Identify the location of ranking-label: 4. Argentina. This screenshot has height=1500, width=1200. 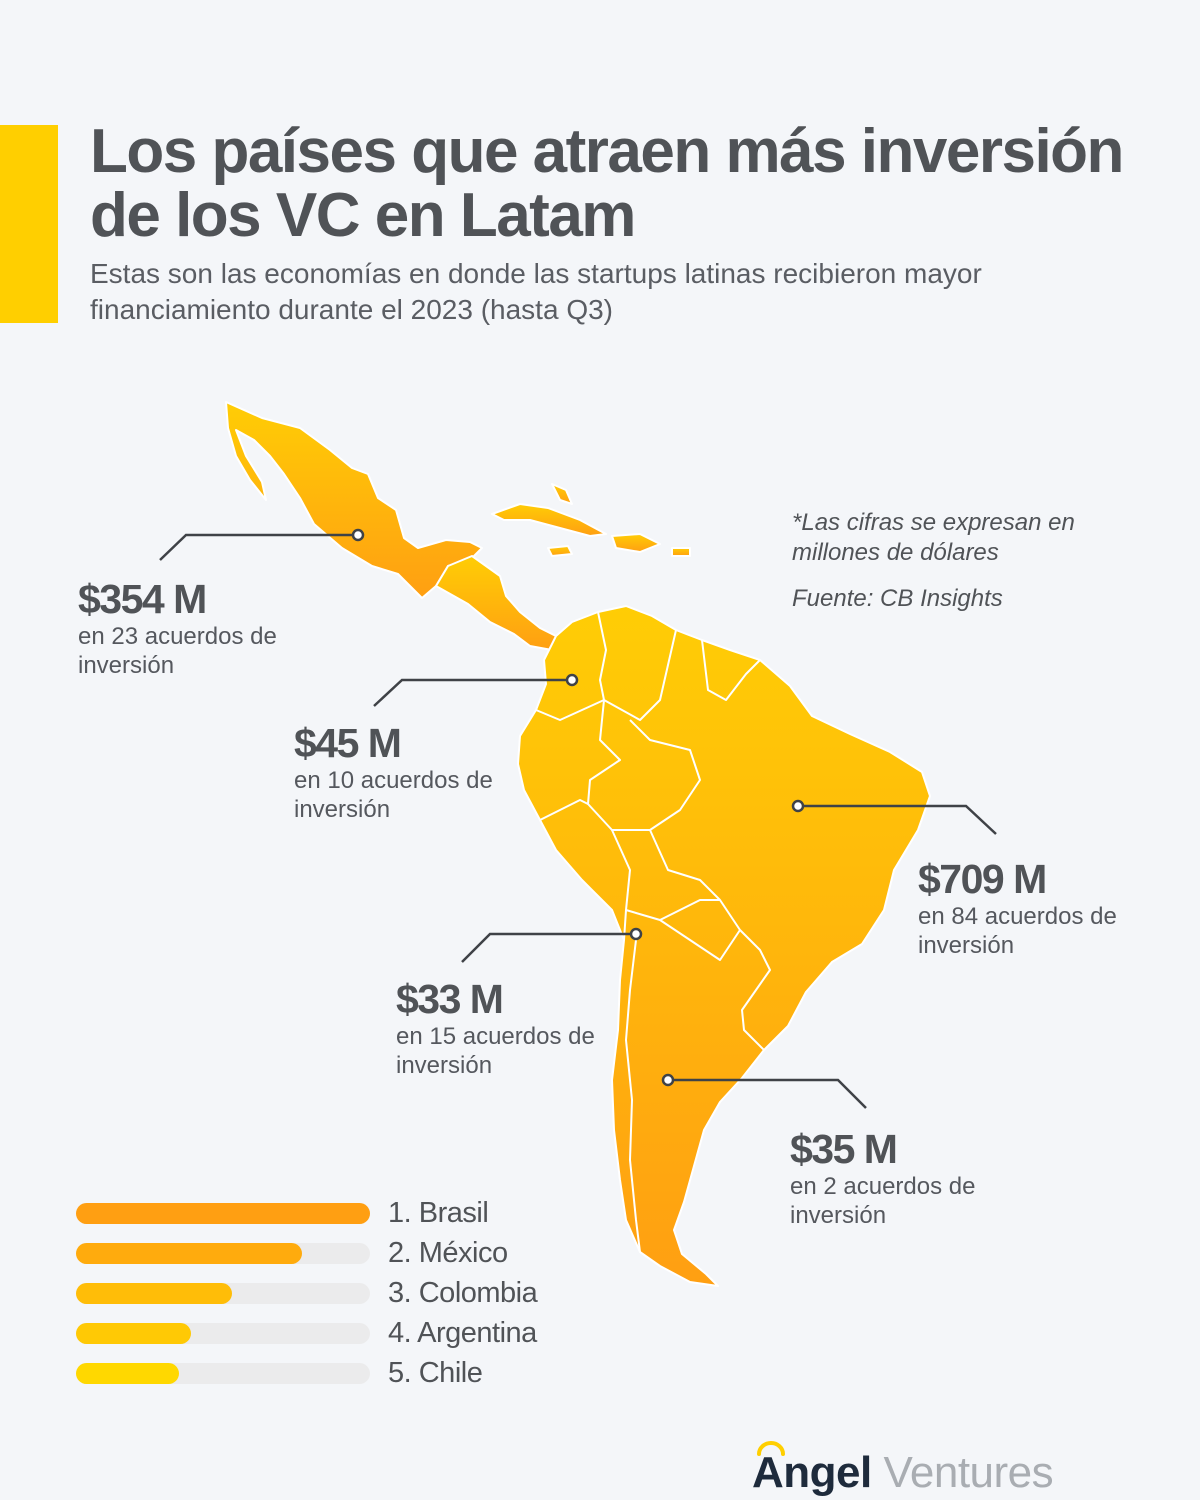
(462, 1333).